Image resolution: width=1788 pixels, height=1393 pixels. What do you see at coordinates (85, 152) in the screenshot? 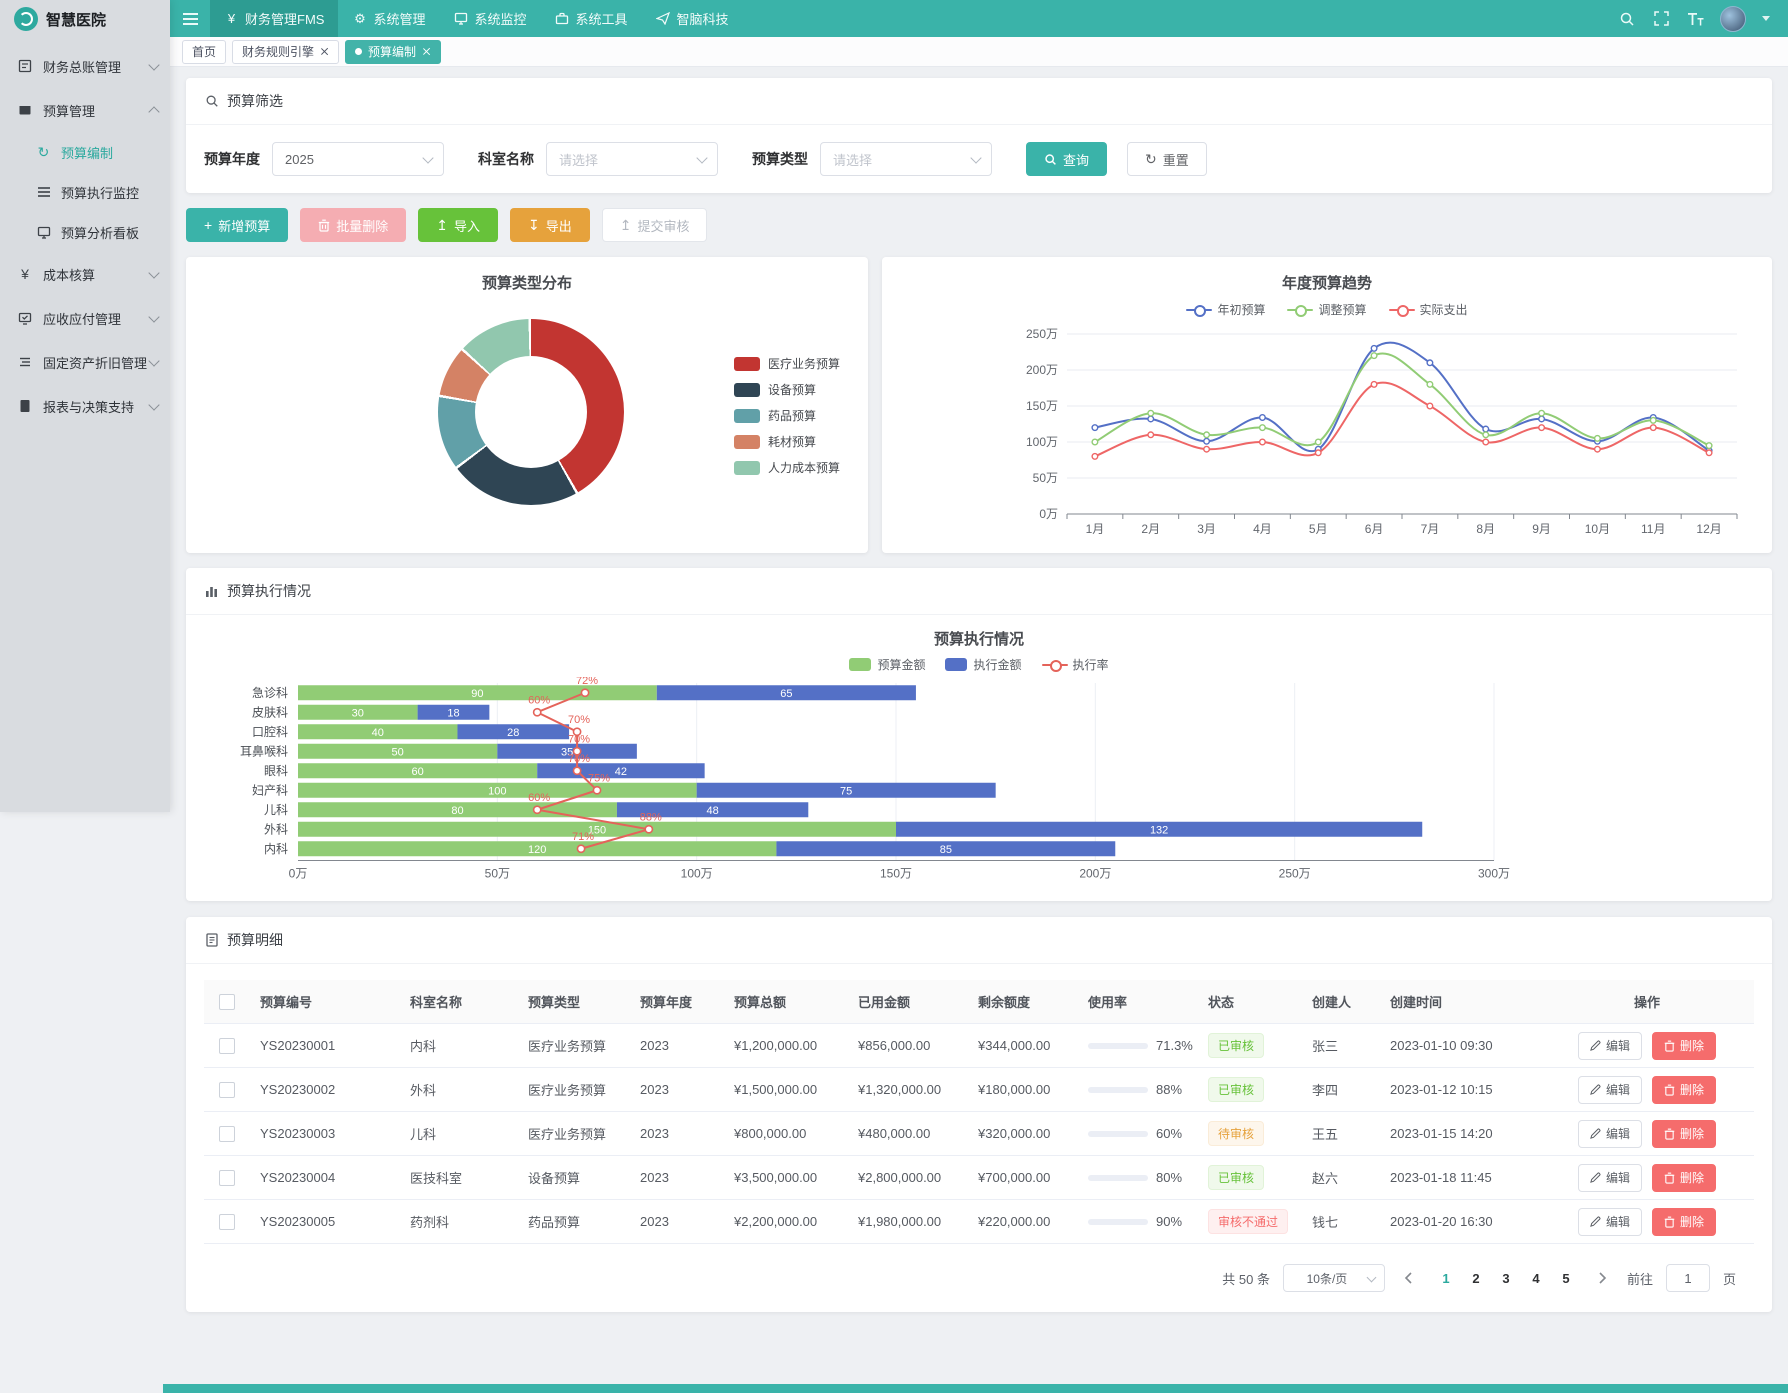
I see `sidebar-subitem-budget-compilation: ↻ 预算编制` at bounding box center [85, 152].